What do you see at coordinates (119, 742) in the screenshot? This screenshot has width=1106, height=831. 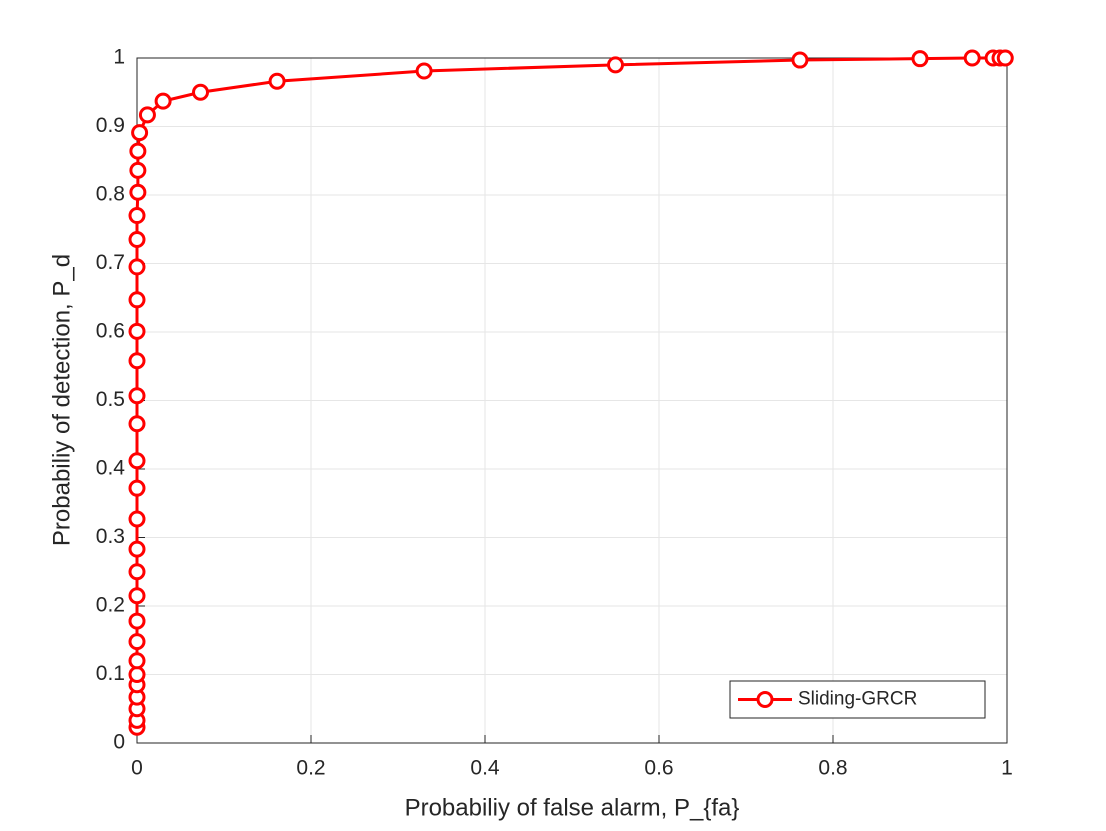 I see `y-tick-label: 0` at bounding box center [119, 742].